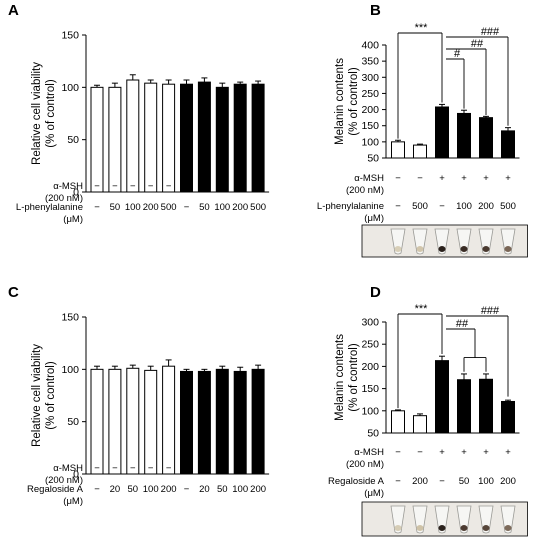 This screenshot has width=550, height=549. I want to click on y-tick-label: 350, so click(370, 62).